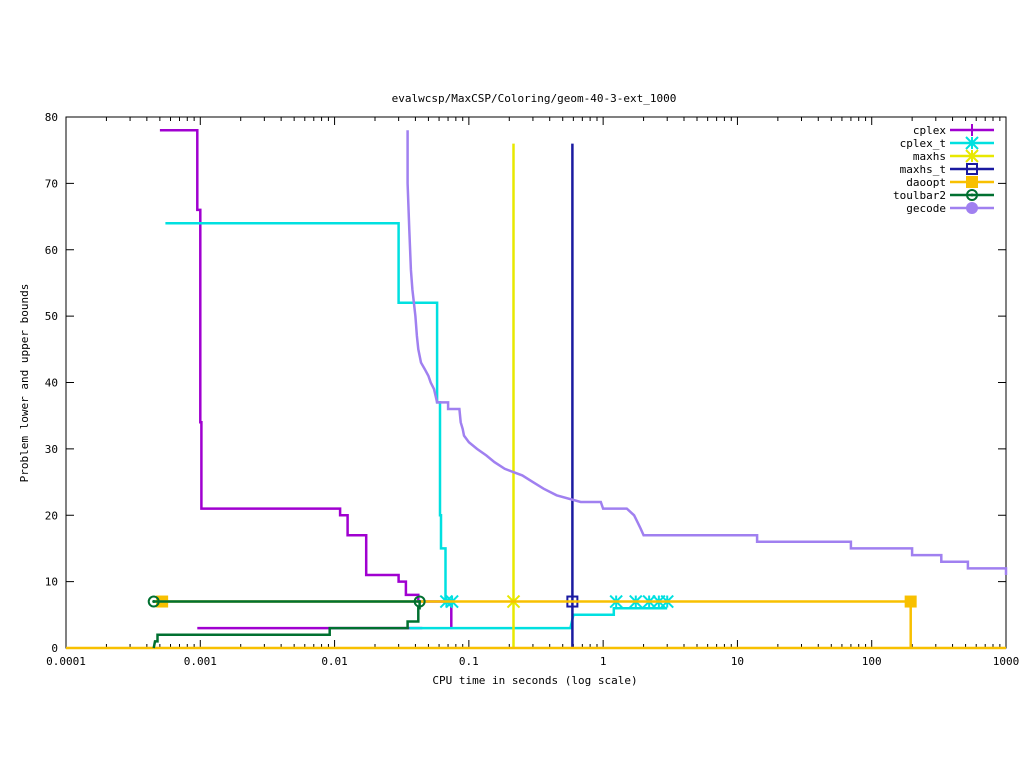 This screenshot has width=1024, height=768. What do you see at coordinates (54, 648) in the screenshot?
I see `y-tick-label: 0` at bounding box center [54, 648].